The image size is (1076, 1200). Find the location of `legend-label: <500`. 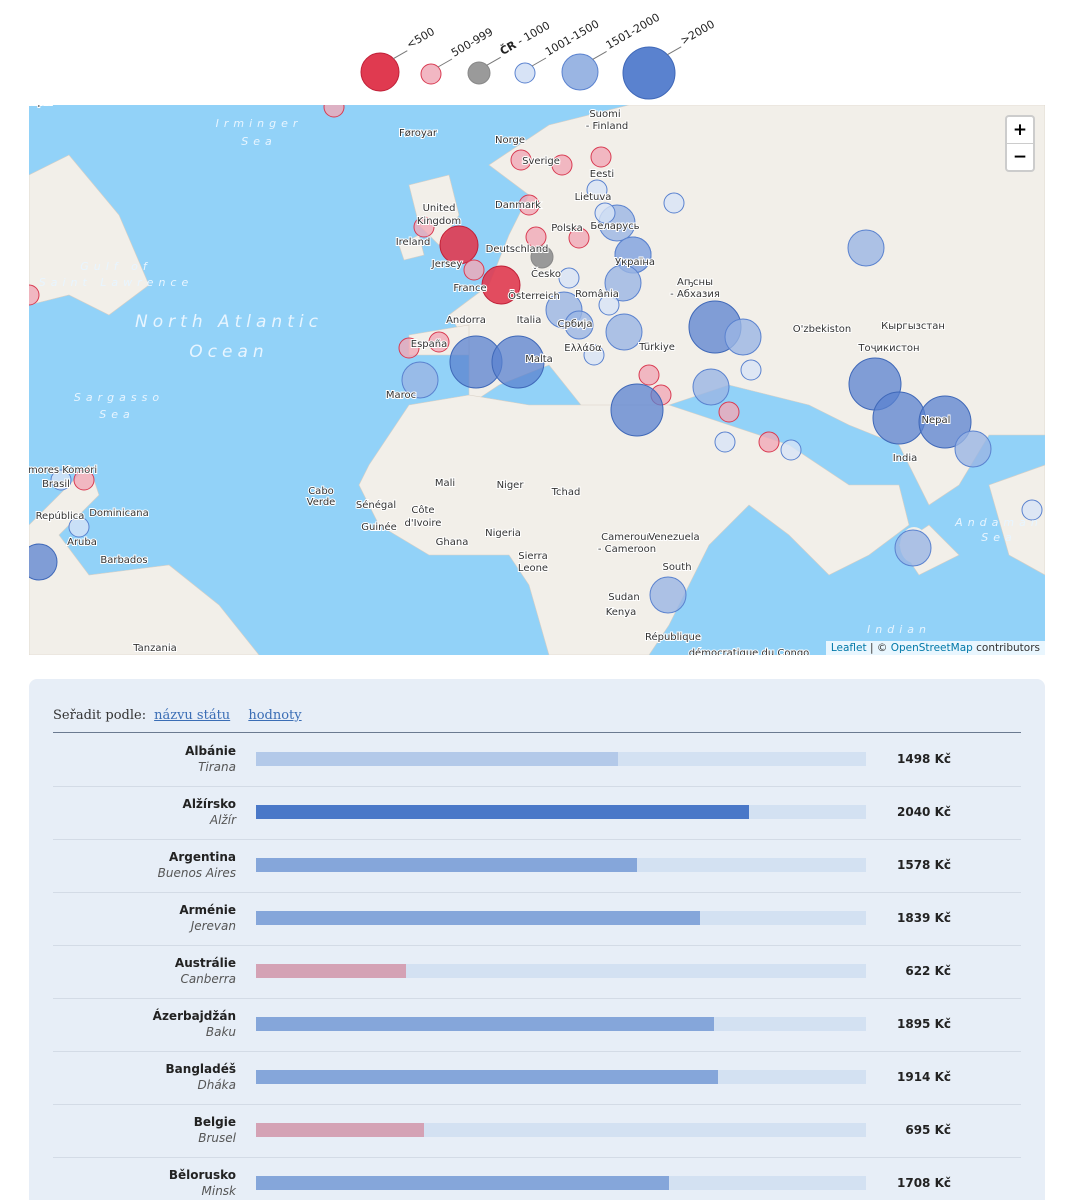

legend-label: <500 is located at coordinates (420, 38).